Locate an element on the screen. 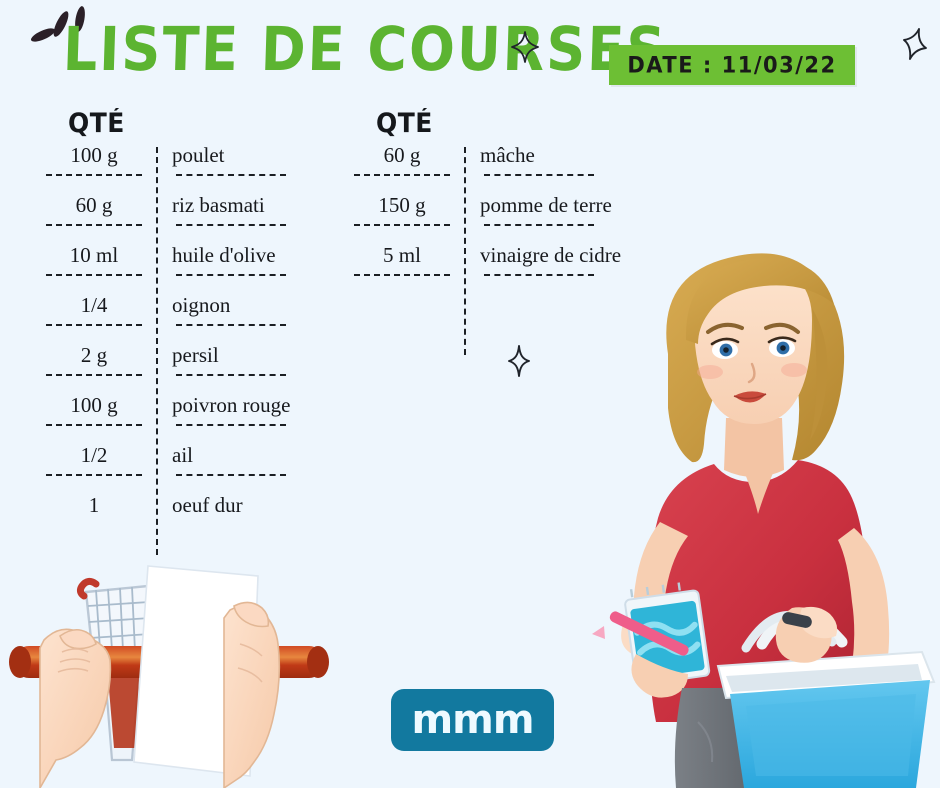 The width and height of the screenshot is (940, 788). brand-logo-text: mmm is located at coordinates (472, 720).